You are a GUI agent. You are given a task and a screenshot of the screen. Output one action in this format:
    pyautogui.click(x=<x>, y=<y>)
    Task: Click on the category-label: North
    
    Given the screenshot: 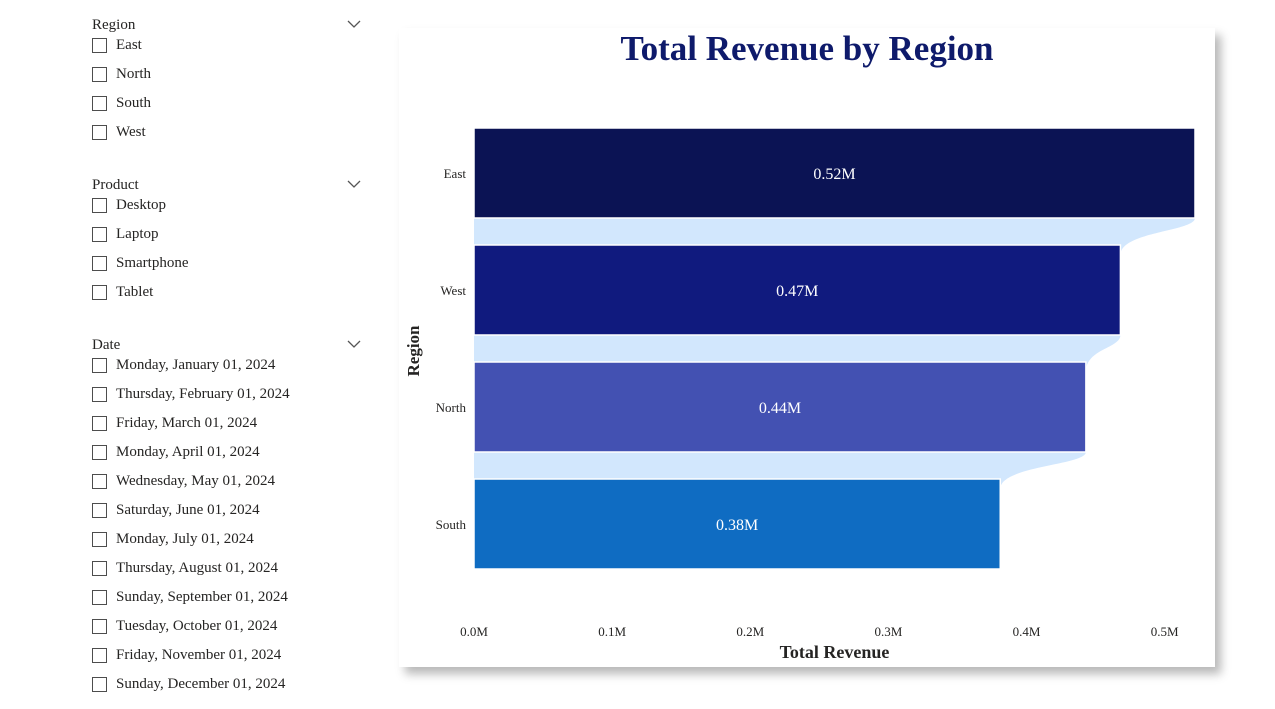 What is the action you would take?
    pyautogui.click(x=451, y=407)
    